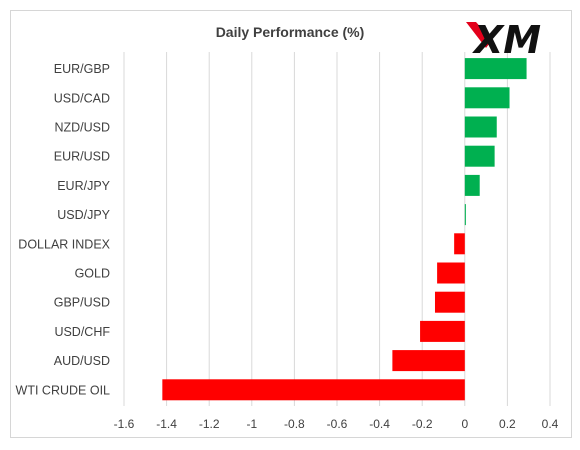 Image resolution: width=580 pixels, height=450 pixels. Describe the element at coordinates (63, 390) in the screenshot. I see `category-label: WTI CRUDE OIL` at that location.